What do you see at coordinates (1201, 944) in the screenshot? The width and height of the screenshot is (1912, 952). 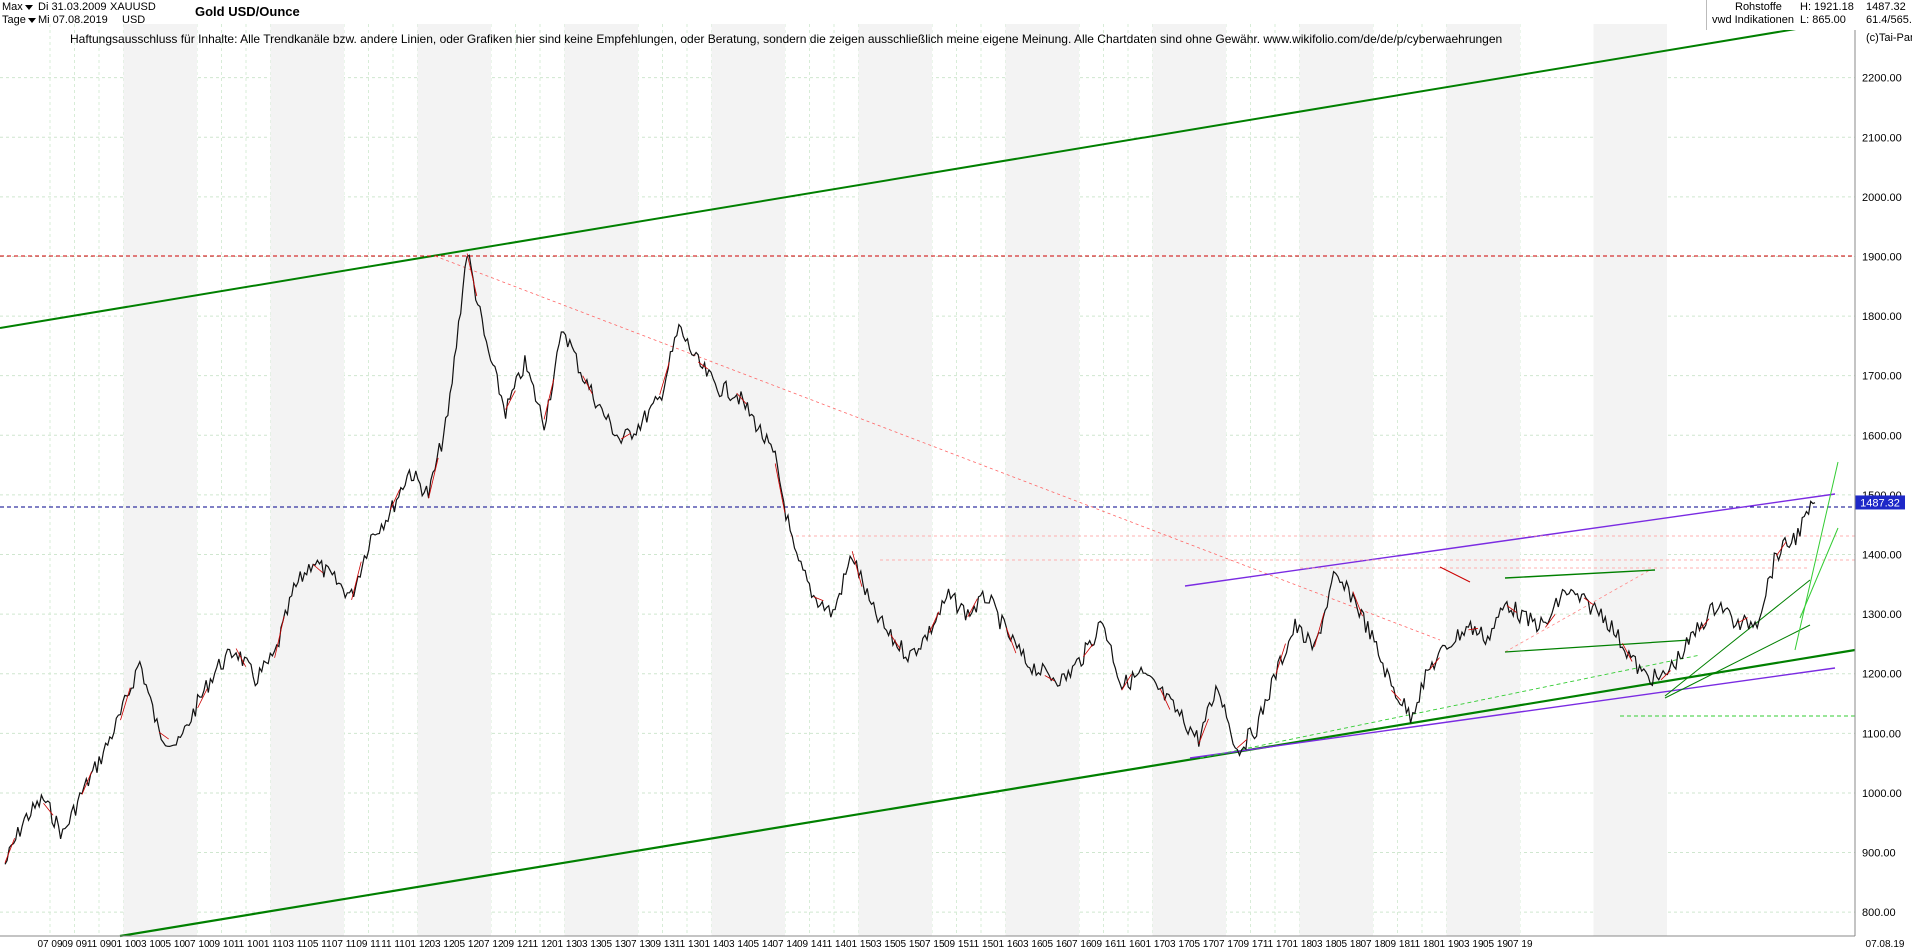 I see `x-tick-label: 05 17` at bounding box center [1201, 944].